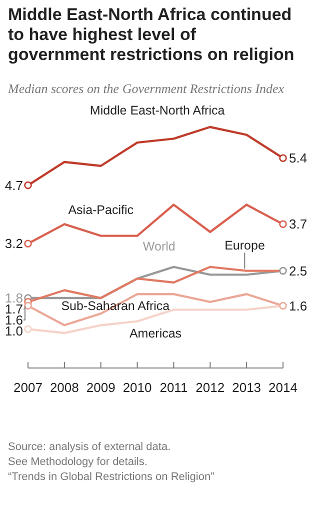 Image resolution: width=310 pixels, height=510 pixels. I want to click on data-label: 5.4, so click(298, 158).